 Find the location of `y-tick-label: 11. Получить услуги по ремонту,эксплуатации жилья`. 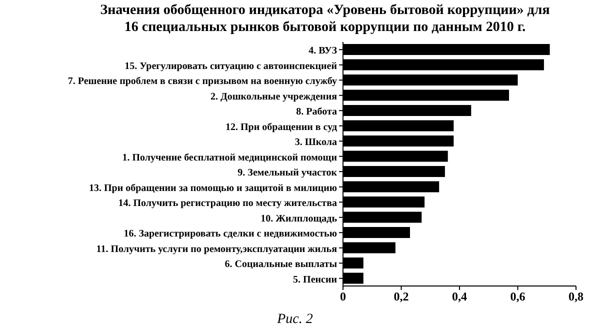

y-tick-label: 11. Получить услуги по ремонту,эксплуатации жилья is located at coordinates (217, 249).